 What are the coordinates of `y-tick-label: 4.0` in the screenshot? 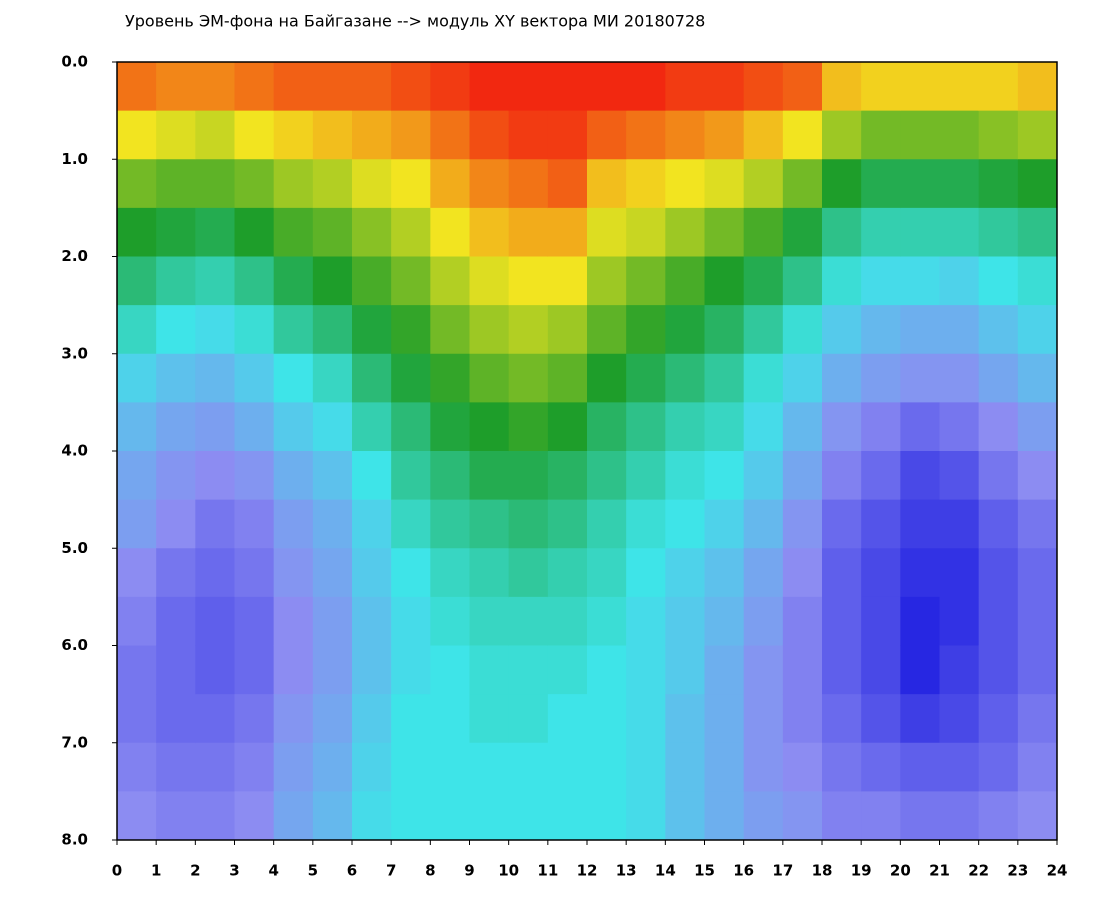 It's located at (74, 451).